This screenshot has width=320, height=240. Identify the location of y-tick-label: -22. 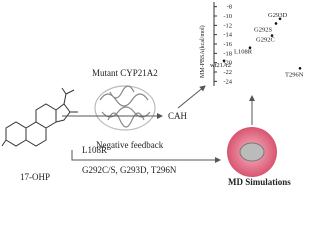
(227, 72).